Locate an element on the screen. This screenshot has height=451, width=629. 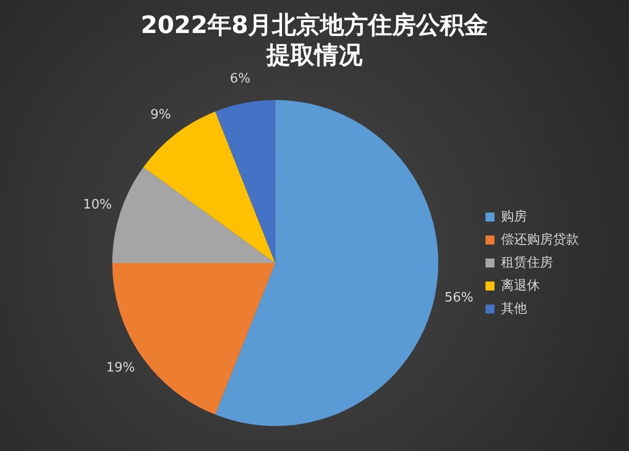
legend-label: 租赁住房 is located at coordinates (527, 262).